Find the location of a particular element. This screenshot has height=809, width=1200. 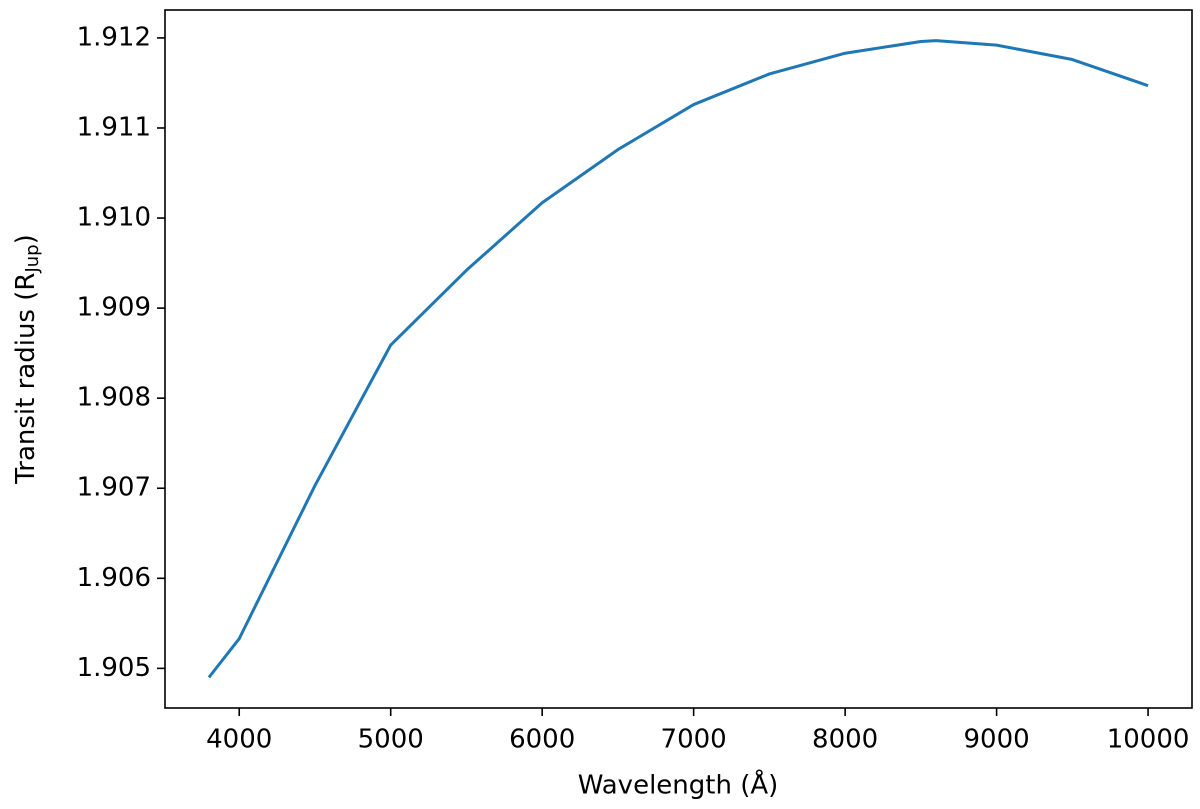

y-axis-label: Transit radius (RJup) is located at coordinates (27, 359).